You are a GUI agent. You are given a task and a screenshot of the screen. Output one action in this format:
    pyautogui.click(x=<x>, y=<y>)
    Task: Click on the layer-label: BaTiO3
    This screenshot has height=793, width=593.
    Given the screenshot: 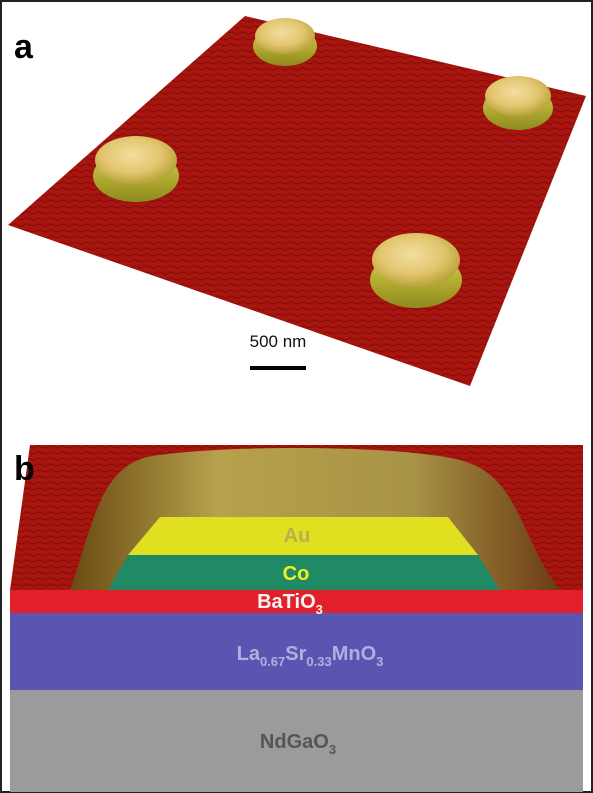 What is the action you would take?
    pyautogui.click(x=290, y=604)
    